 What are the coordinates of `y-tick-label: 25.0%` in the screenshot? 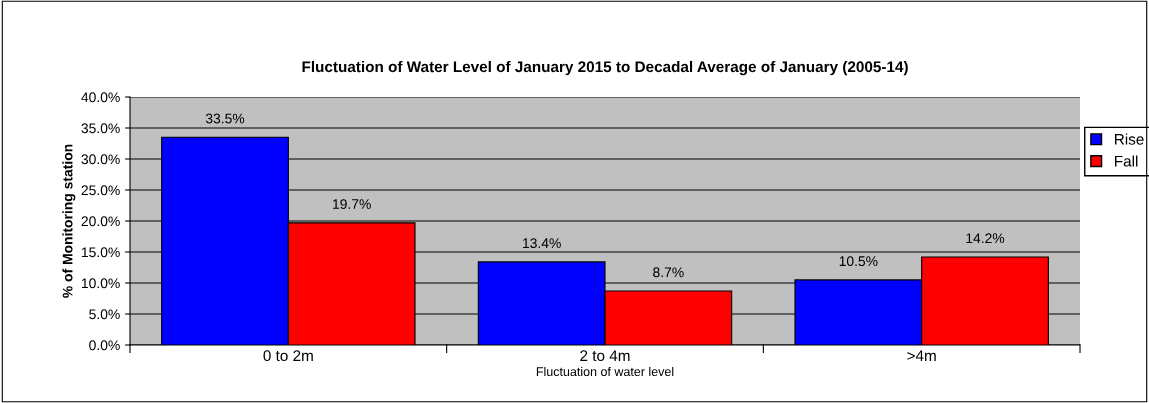 It's located at (100, 190).